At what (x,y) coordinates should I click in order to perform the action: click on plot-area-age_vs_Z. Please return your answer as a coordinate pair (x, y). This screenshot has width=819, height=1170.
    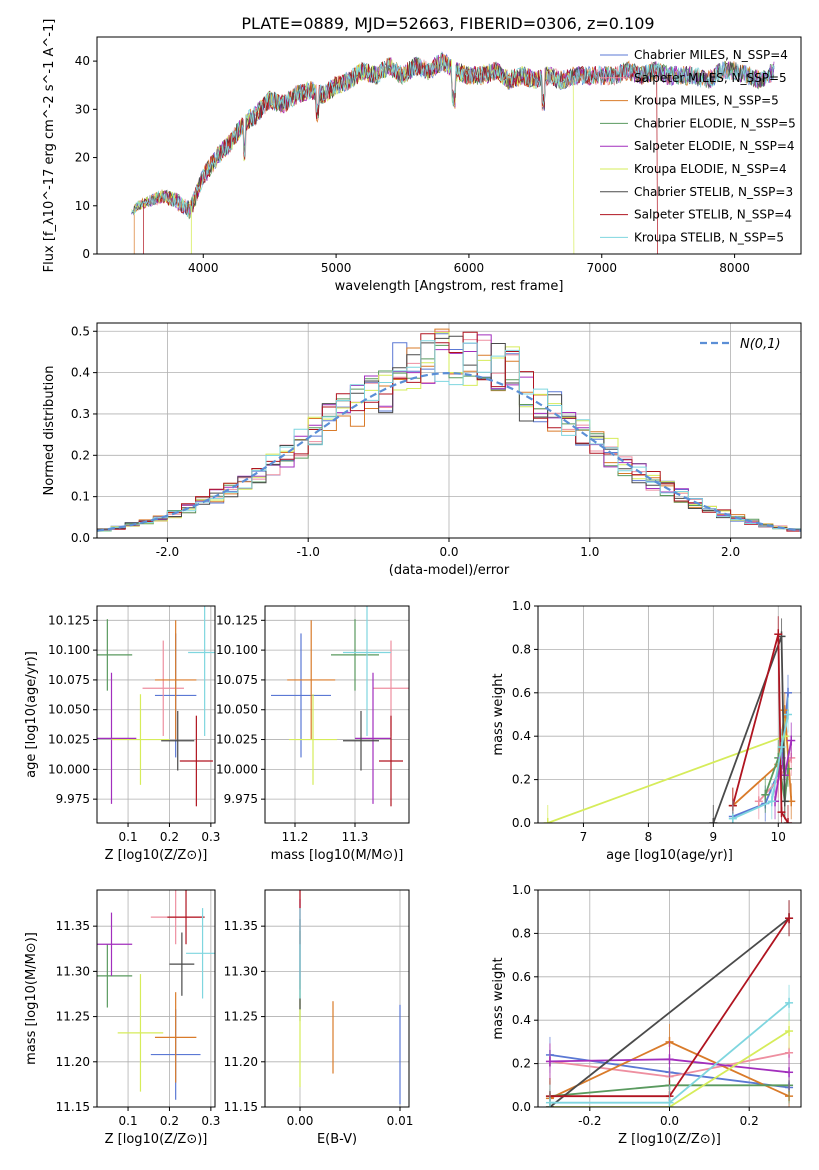
    Looking at the image, I should click on (156, 706).